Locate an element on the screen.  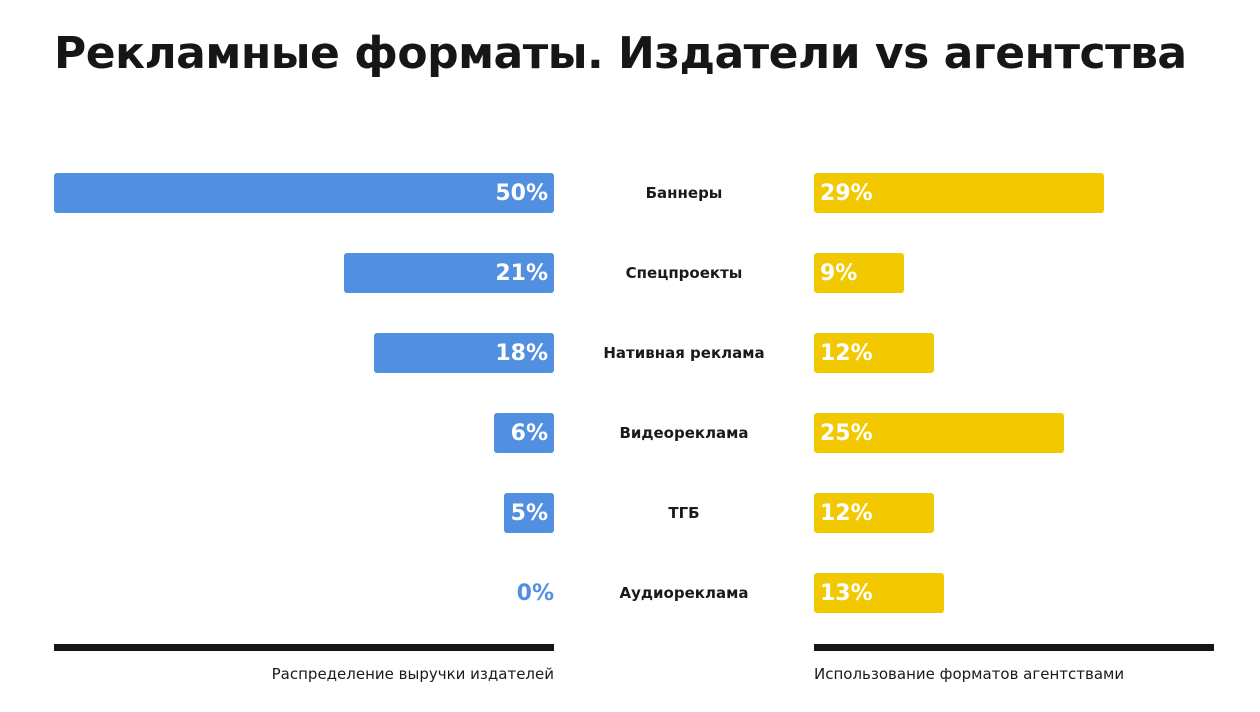
publishers-bar: 50% is located at coordinates (304, 193).